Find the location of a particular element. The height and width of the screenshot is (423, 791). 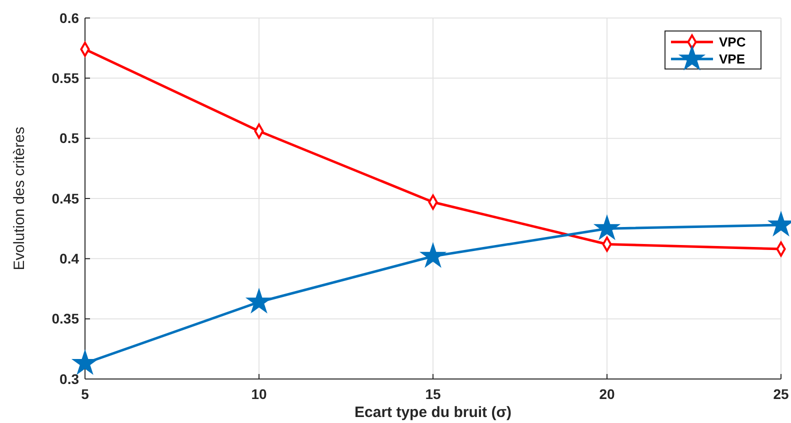

y-tick-label: 0.5 is located at coordinates (70, 138).